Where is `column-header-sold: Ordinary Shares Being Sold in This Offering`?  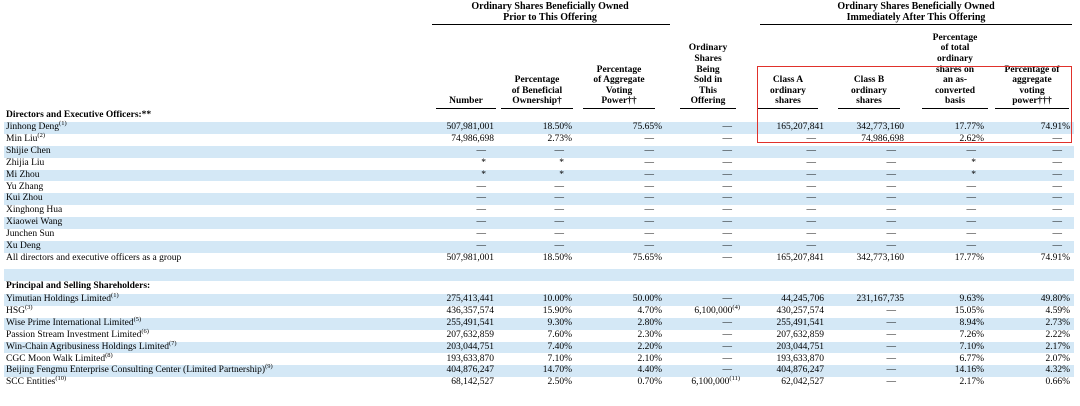 column-header-sold: Ordinary Shares Being Sold in This Offering is located at coordinates (708, 67).